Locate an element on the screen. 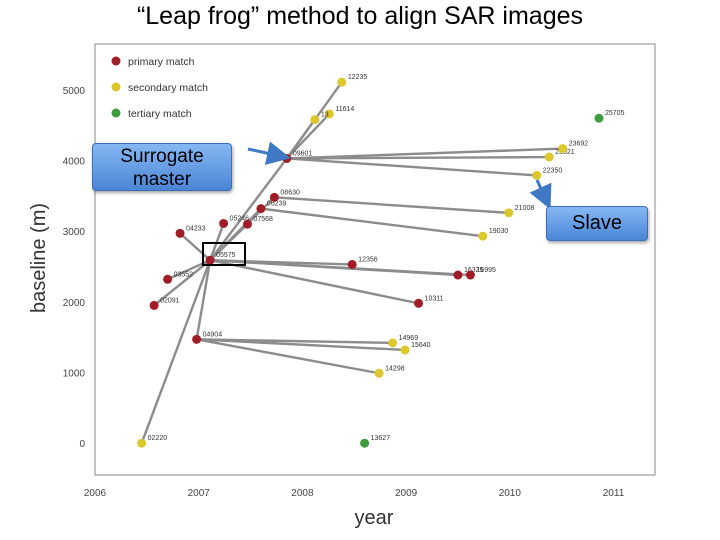  point-label: 07568 is located at coordinates (263, 219).